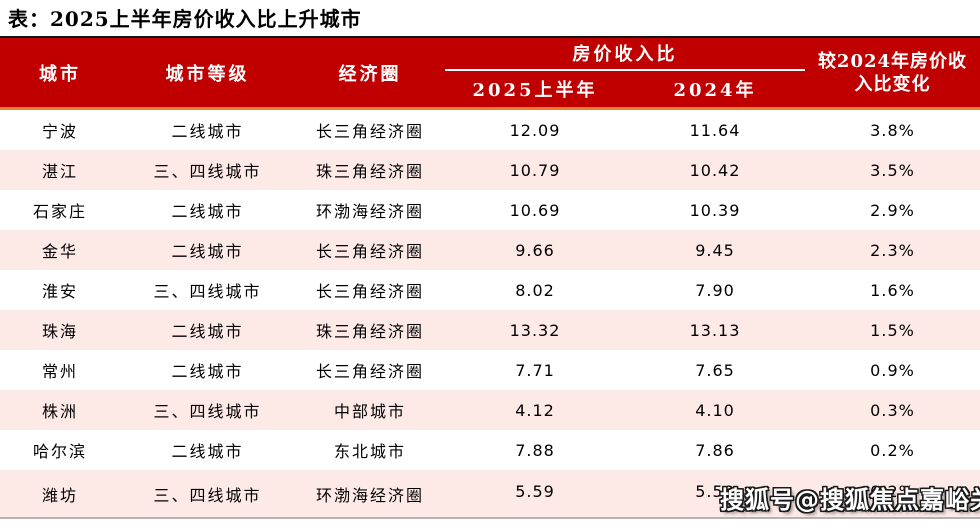 This screenshot has width=980, height=522. What do you see at coordinates (535, 410) in the screenshot?
I see `cell-ratio-2025: 4.12` at bounding box center [535, 410].